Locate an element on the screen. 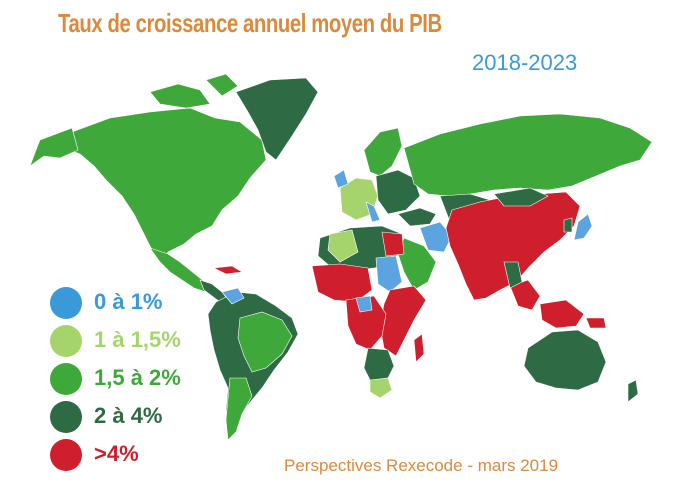 The image size is (695, 483). map-title: Taux de croissance annuel moyen du PIB is located at coordinates (250, 23).